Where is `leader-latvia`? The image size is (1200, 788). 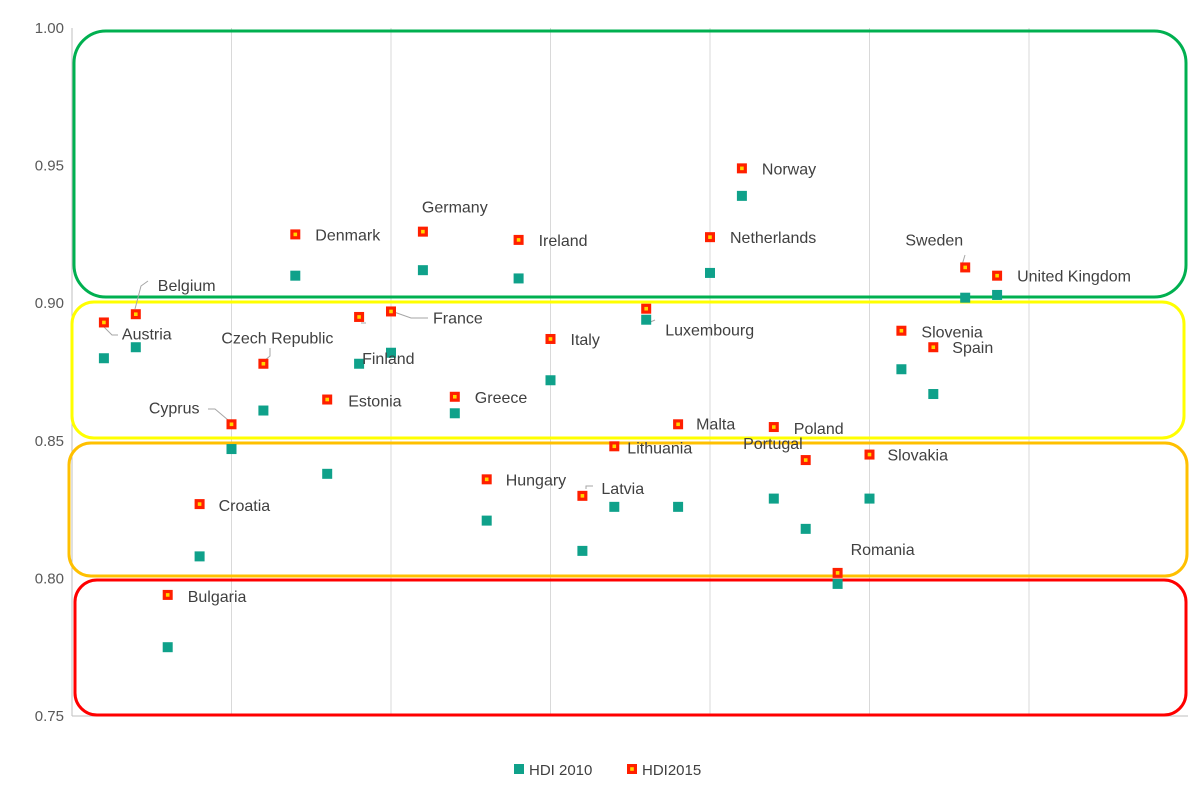 leader-latvia is located at coordinates (589, 487).